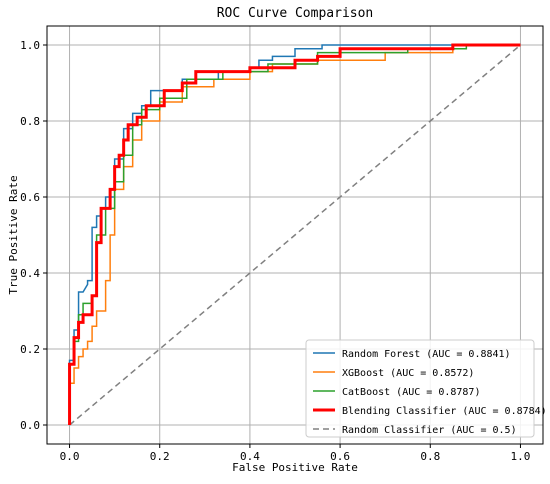 The image size is (550, 484). I want to click on x-tick-label: 0.2, so click(160, 456).